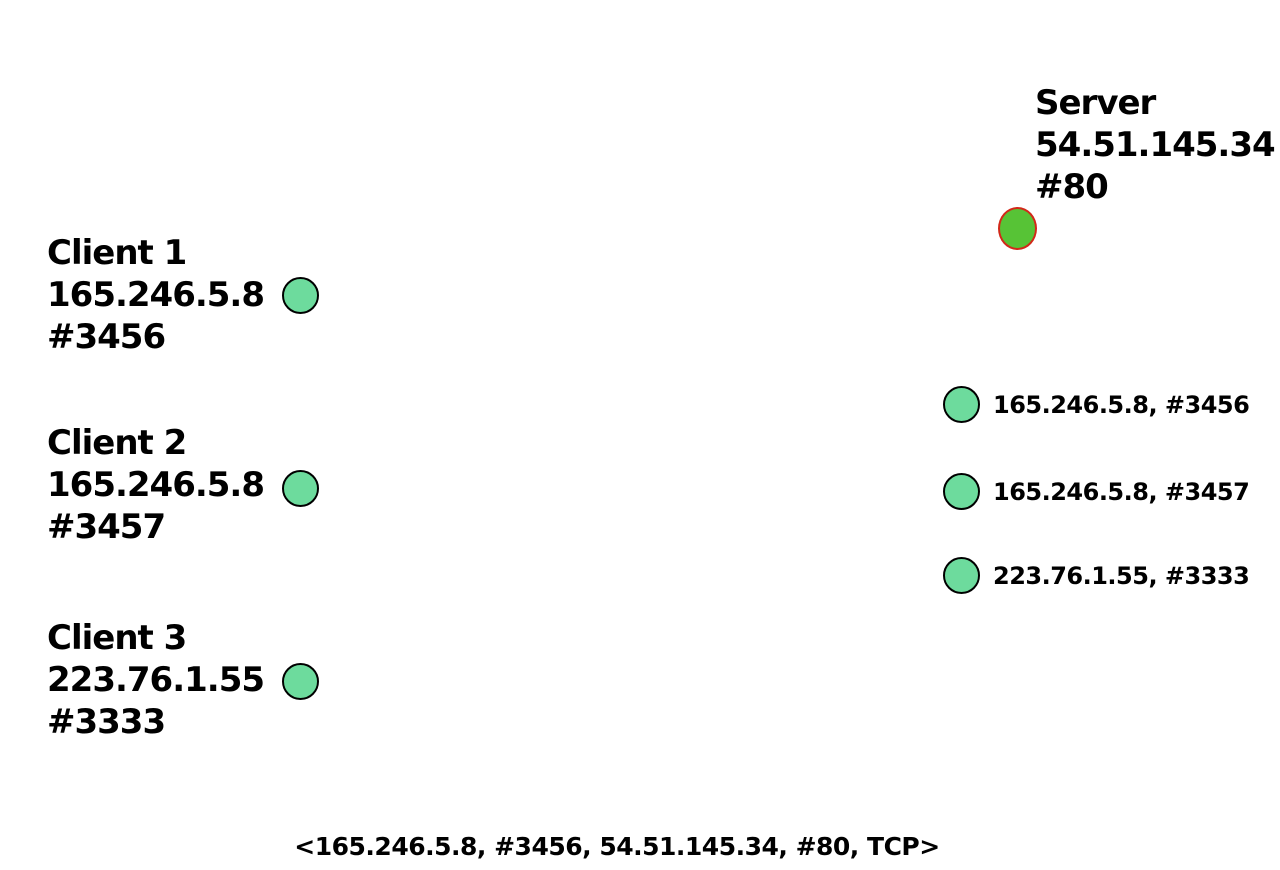  Describe the element at coordinates (300, 681) in the screenshot. I see `client-3-socket-icon` at that location.